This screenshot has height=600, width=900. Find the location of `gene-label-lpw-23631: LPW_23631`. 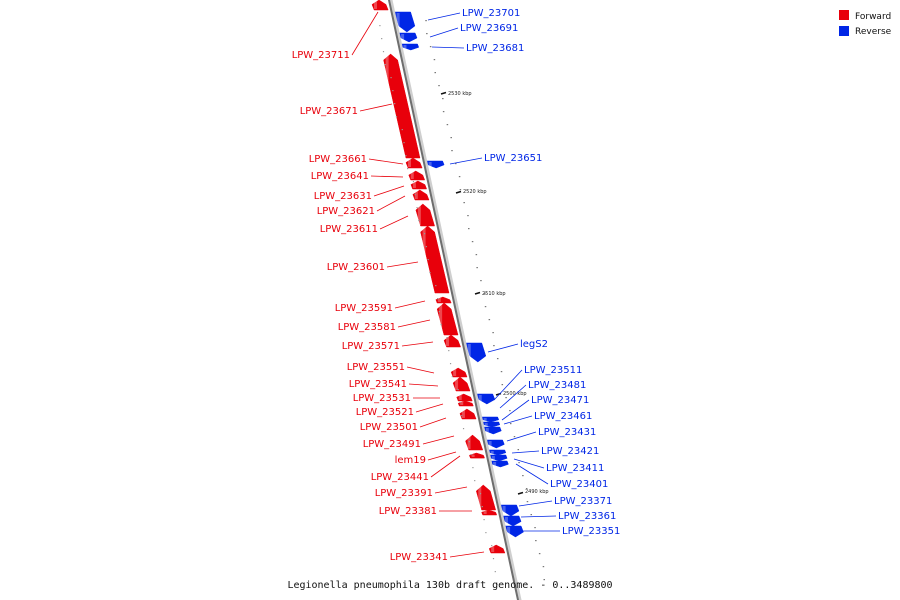

gene-label-lpw-23631: LPW_23631 is located at coordinates (343, 196).